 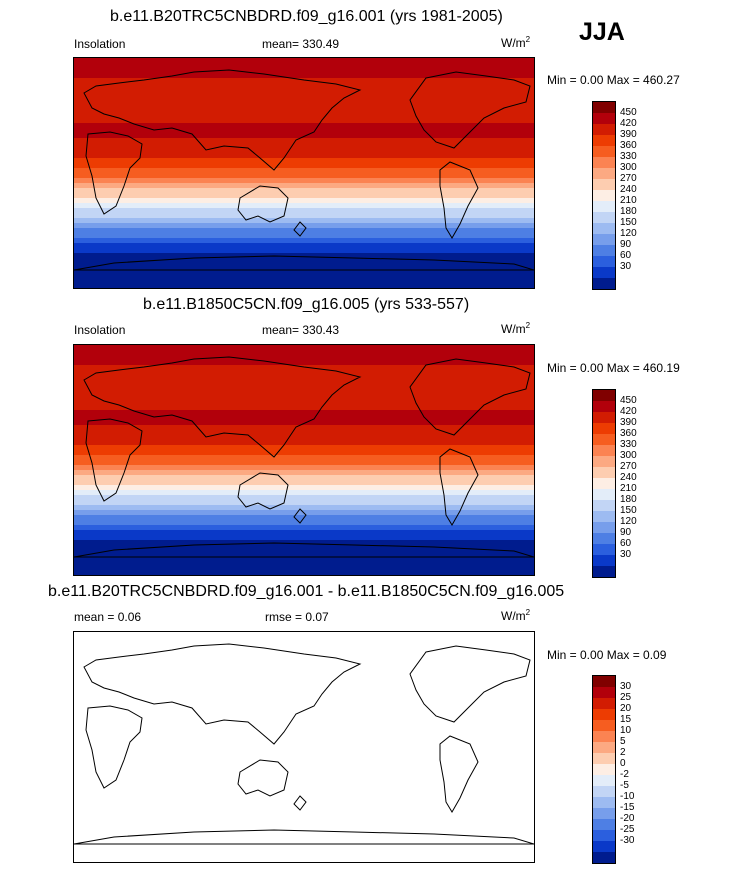 What do you see at coordinates (624, 785) in the screenshot?
I see `colorbar-tick-label: -5` at bounding box center [624, 785].